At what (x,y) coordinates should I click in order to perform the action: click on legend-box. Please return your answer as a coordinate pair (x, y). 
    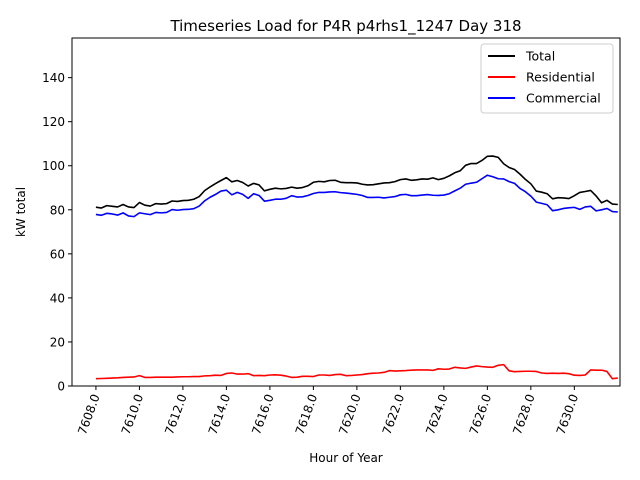
    Looking at the image, I should click on (547, 78).